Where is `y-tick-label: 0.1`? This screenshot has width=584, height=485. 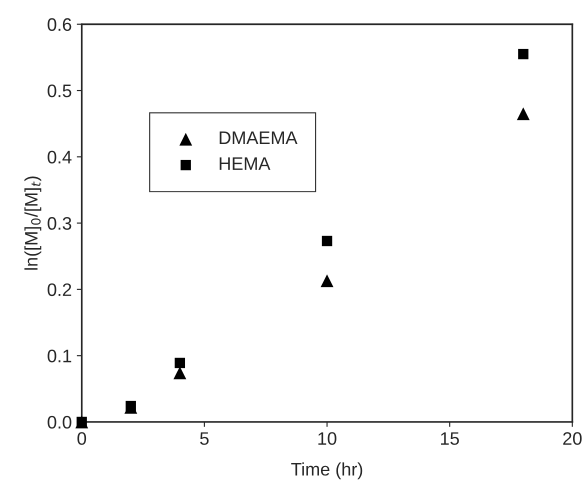
y-tick-label: 0.1 is located at coordinates (60, 356).